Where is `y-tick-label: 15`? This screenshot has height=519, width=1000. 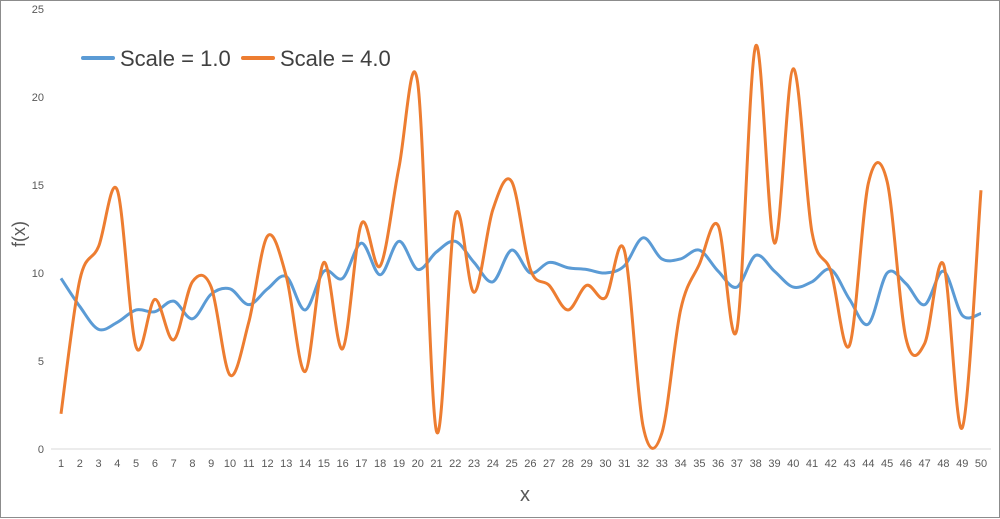
y-tick-label: 15 is located at coordinates (38, 186).